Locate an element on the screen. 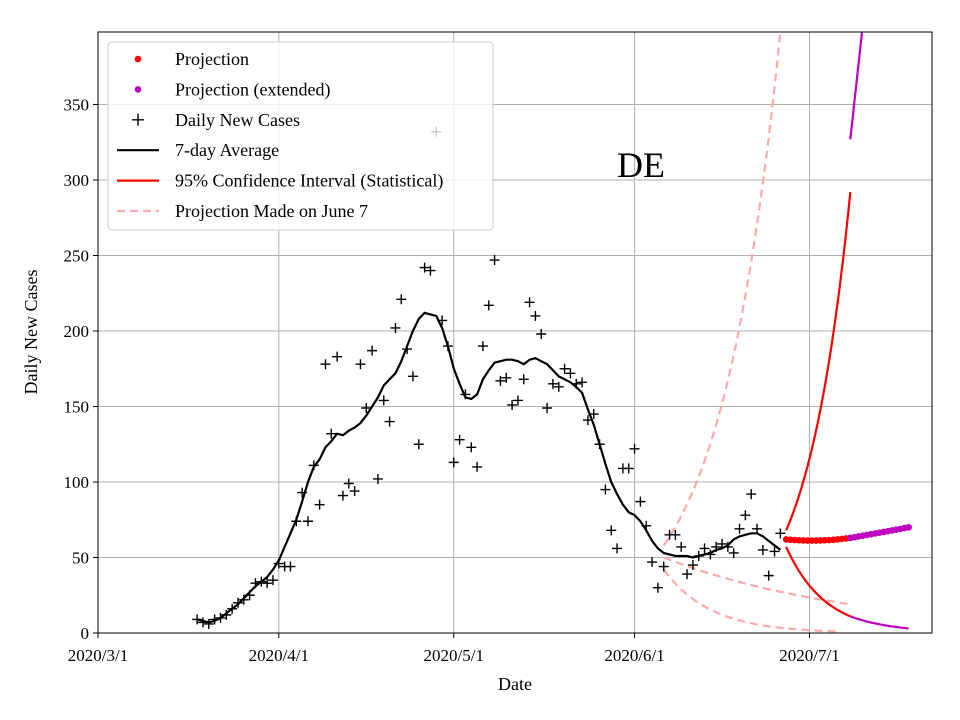  y-tick-label: 0 is located at coordinates (85, 633).